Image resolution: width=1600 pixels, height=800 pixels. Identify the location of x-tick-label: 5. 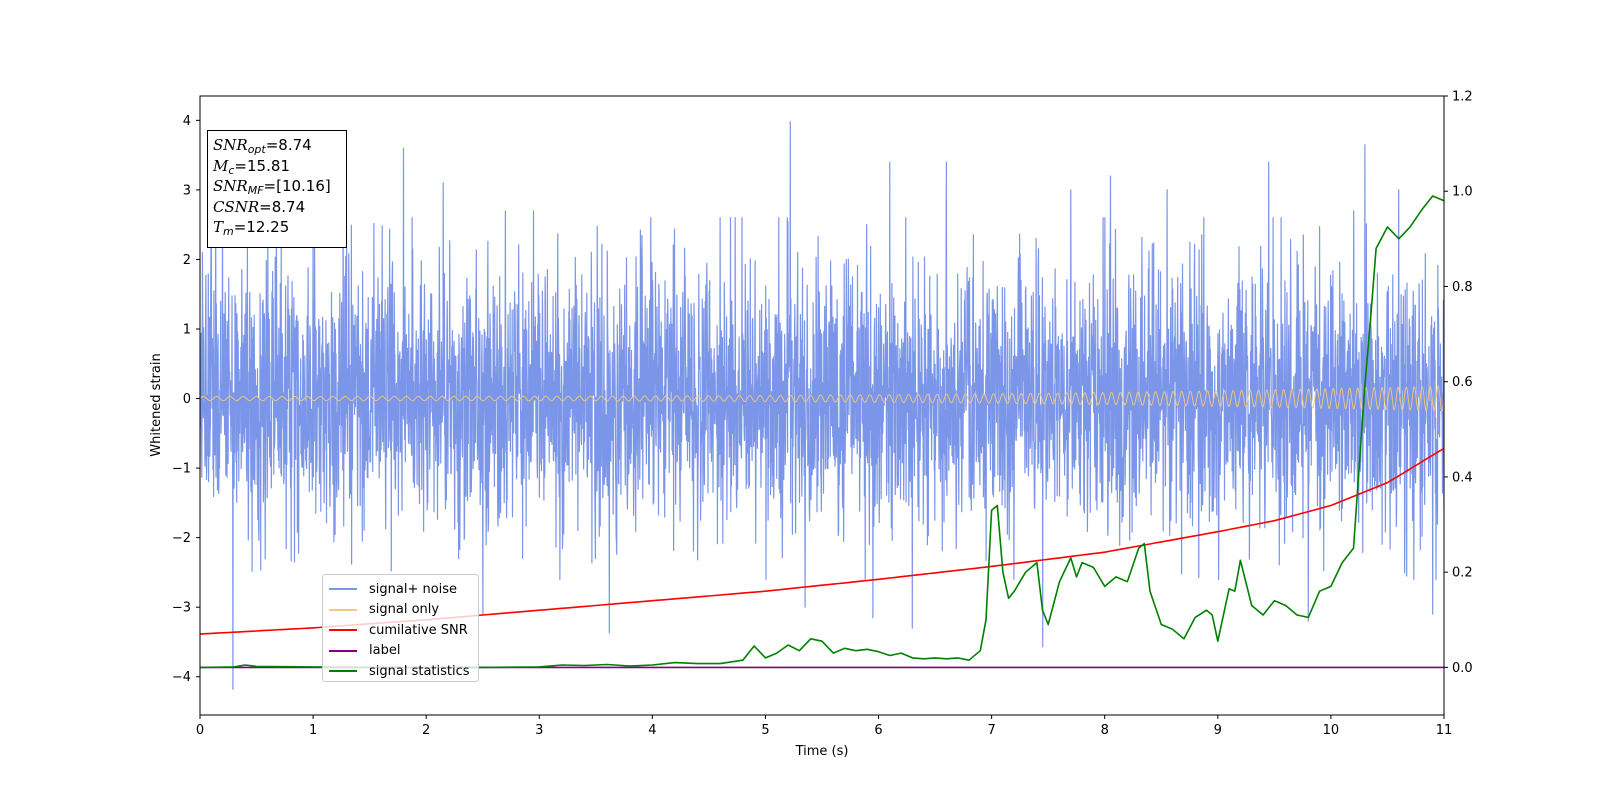
(765, 730).